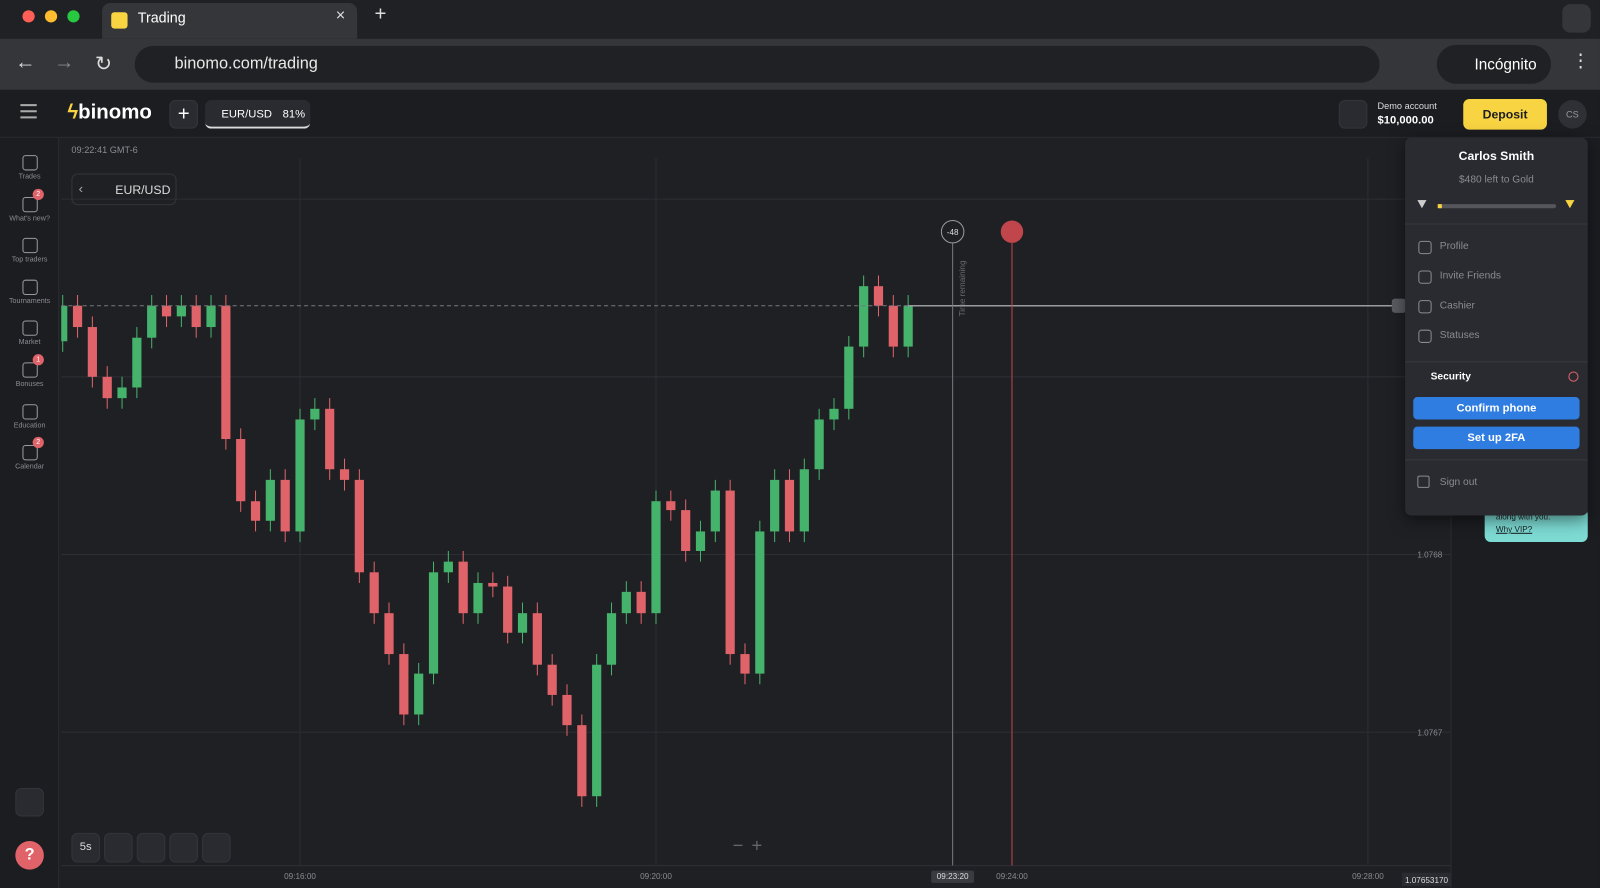  What do you see at coordinates (29, 301) in the screenshot?
I see `sidebar-label: Tournaments` at bounding box center [29, 301].